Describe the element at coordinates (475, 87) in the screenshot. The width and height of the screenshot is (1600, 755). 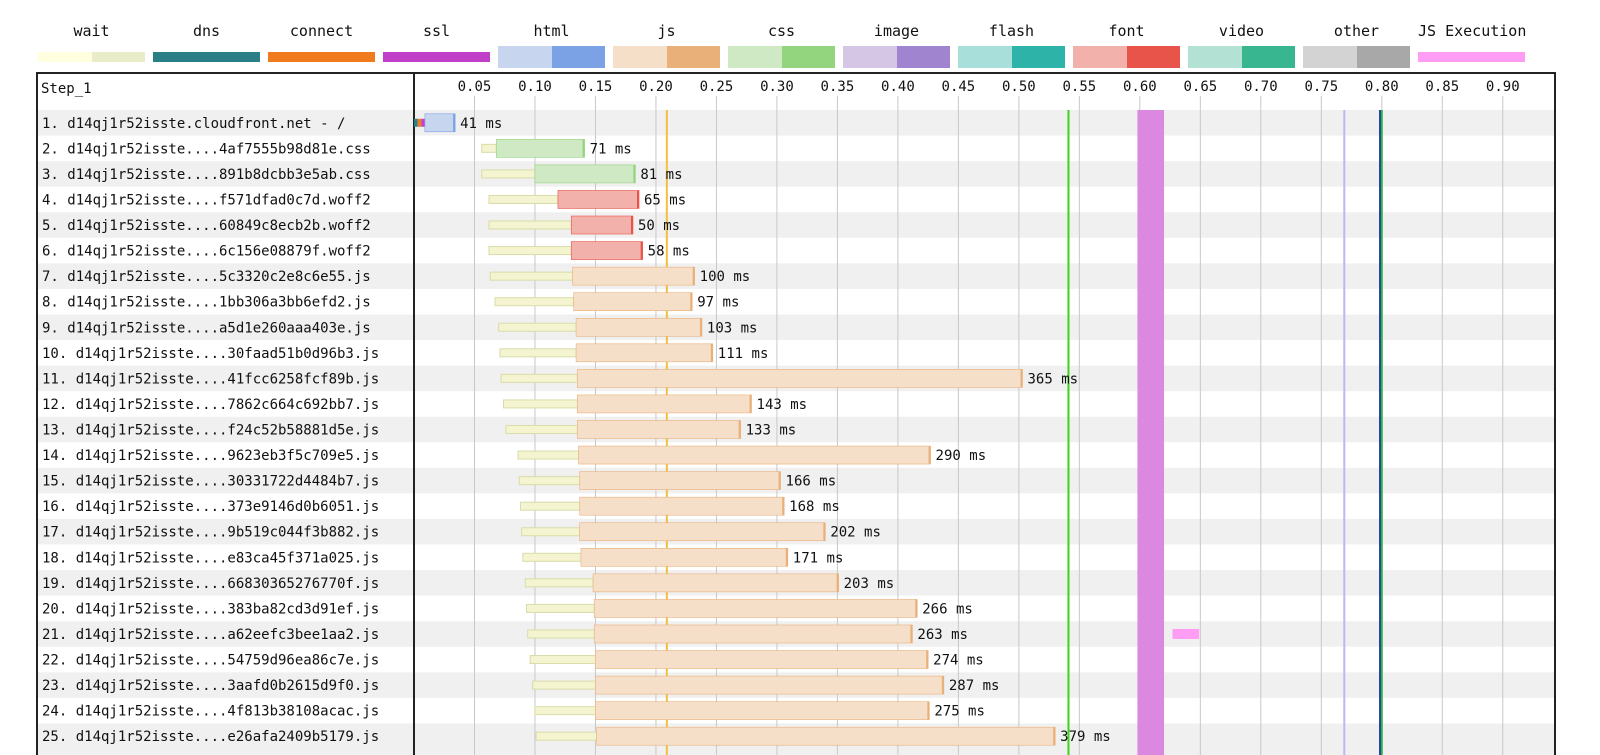
I see `x-tick-label: 0.05` at that location.